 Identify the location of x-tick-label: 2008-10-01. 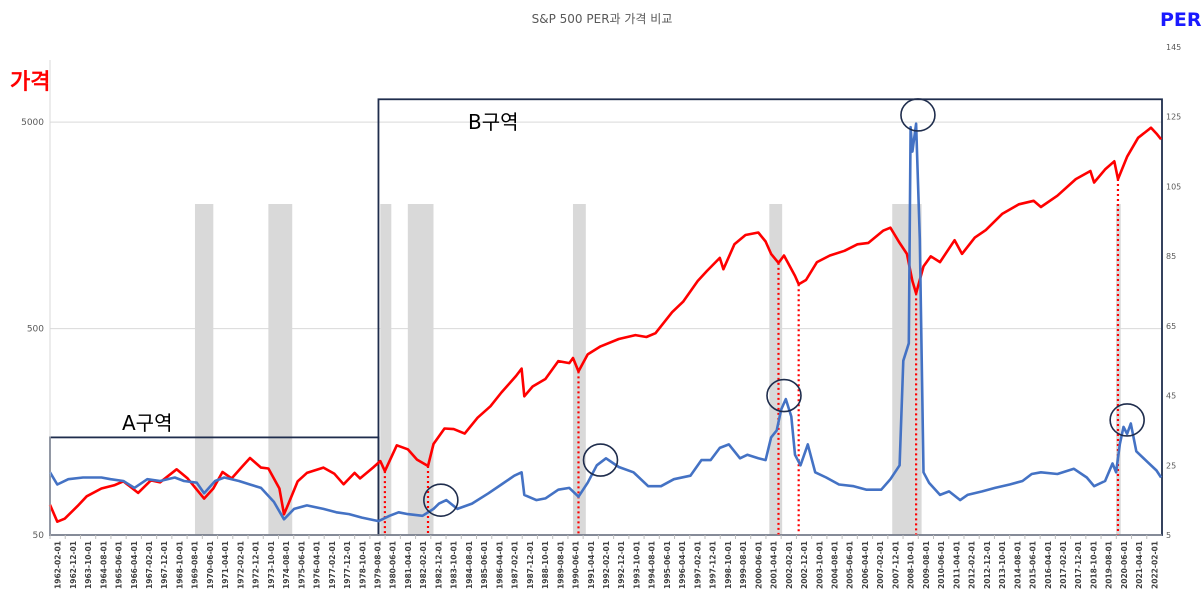
(911, 565).